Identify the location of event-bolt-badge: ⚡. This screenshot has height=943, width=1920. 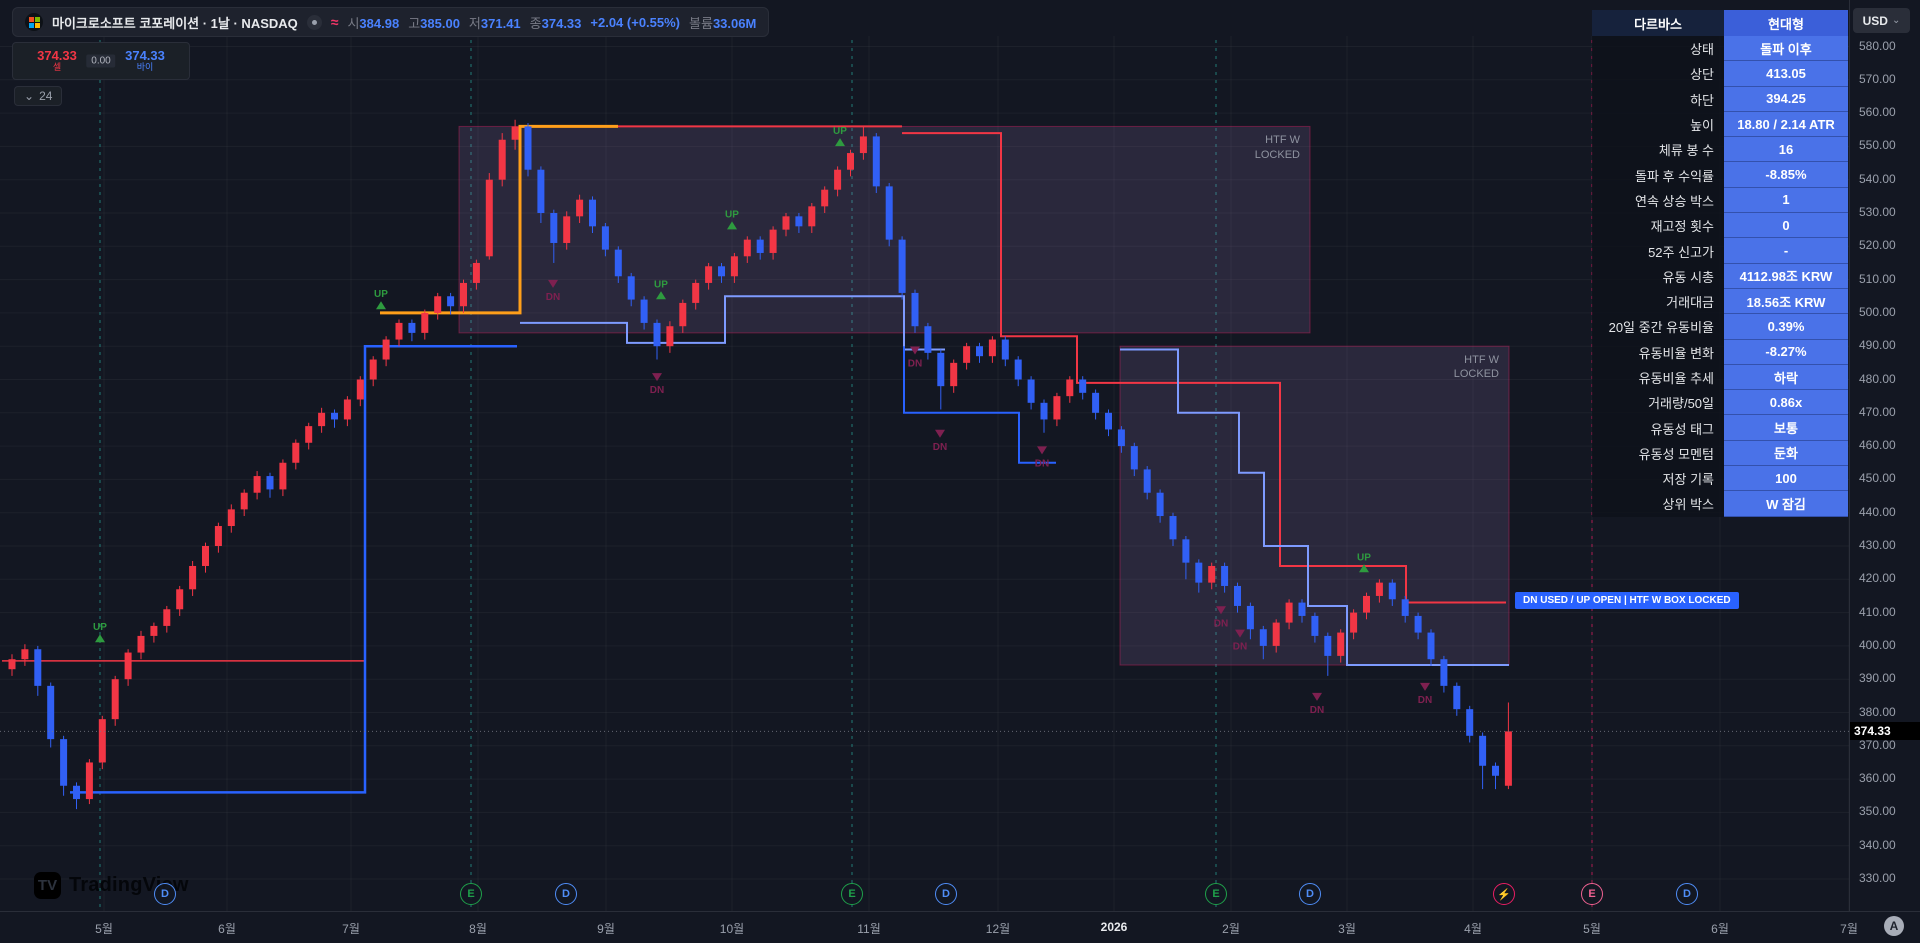
(1504, 894).